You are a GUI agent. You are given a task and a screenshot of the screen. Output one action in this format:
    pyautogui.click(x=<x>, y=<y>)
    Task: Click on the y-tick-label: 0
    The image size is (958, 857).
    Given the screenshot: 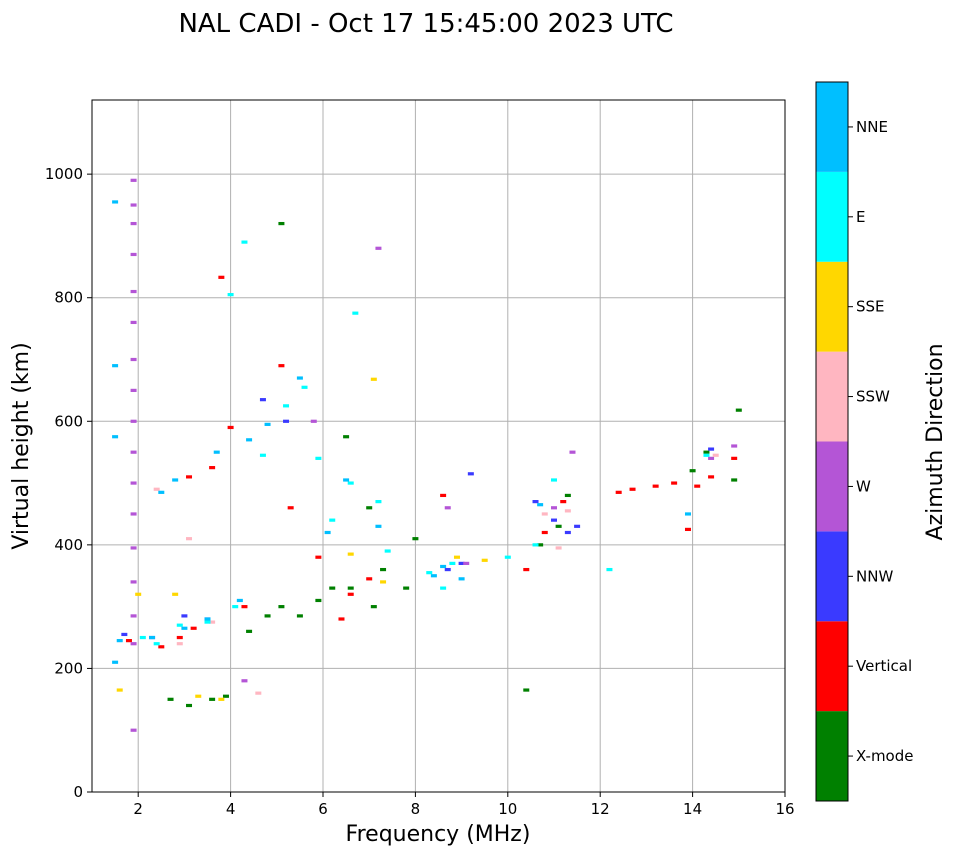 What is the action you would take?
    pyautogui.click(x=78, y=792)
    